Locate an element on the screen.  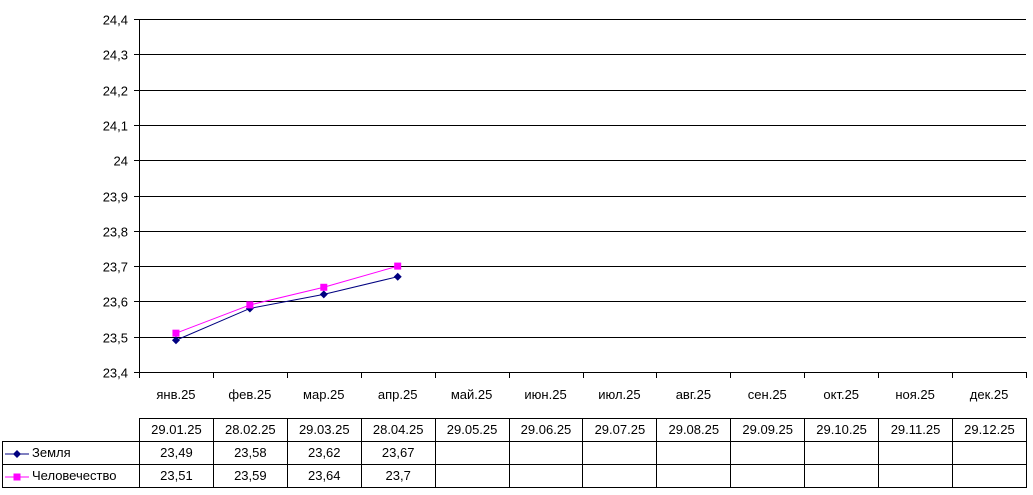
series-layer is located at coordinates (286, 303).